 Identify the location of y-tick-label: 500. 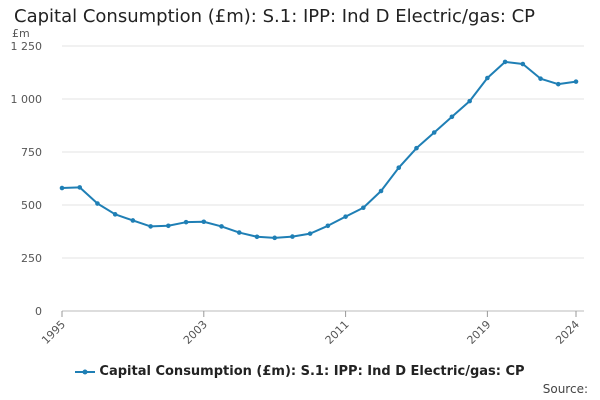
(31, 205).